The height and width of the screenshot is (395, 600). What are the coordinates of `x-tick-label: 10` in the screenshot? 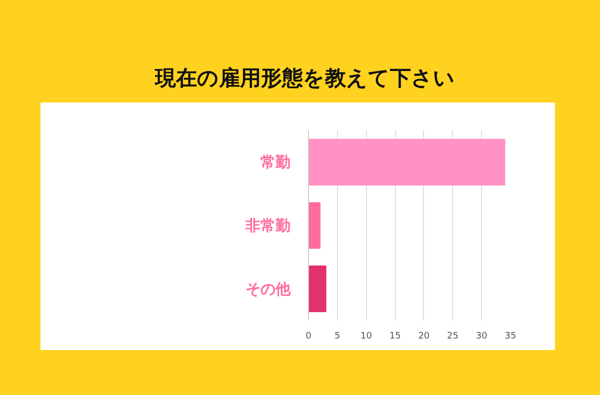 It's located at (366, 337).